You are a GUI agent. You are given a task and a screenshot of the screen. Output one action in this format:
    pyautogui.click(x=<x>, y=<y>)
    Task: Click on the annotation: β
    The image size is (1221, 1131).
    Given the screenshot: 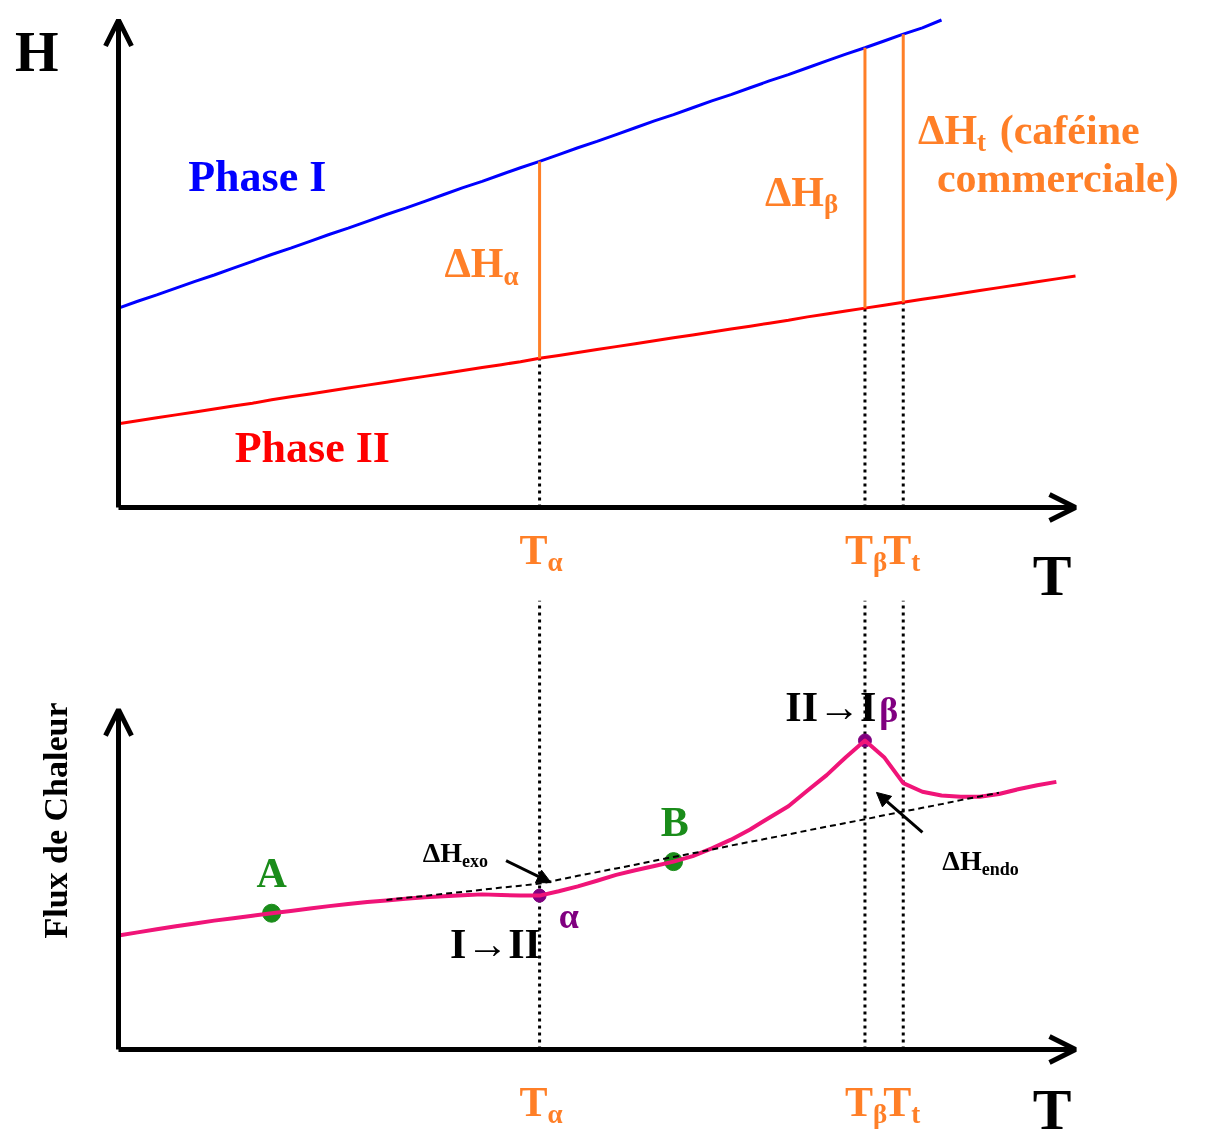 What is the action you would take?
    pyautogui.click(x=889, y=710)
    